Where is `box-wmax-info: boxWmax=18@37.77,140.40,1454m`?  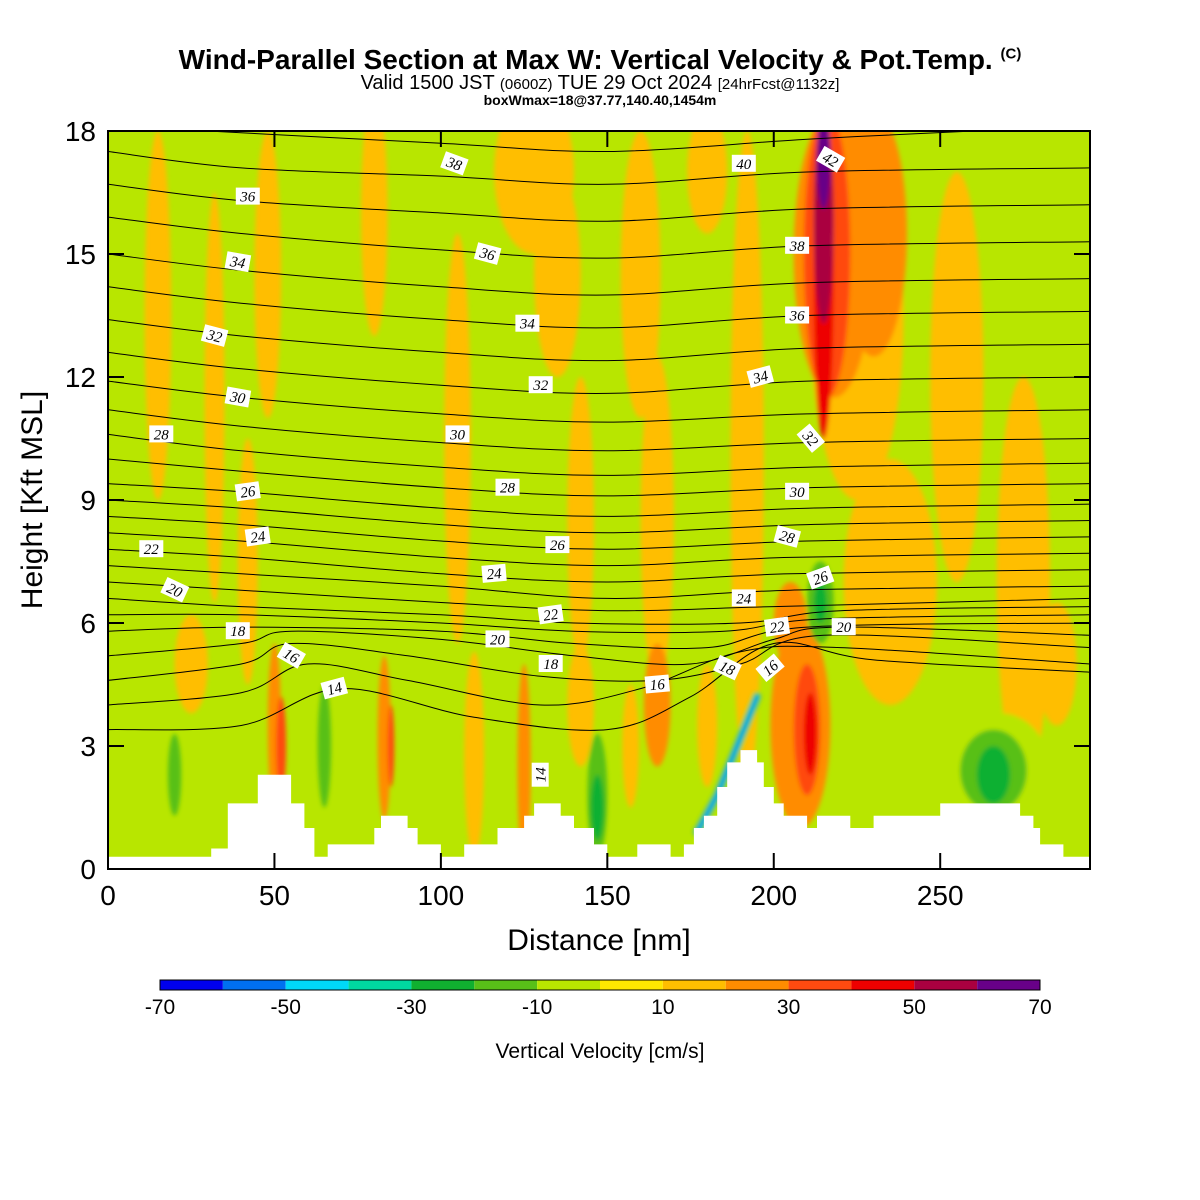 box-wmax-info: boxWmax=18@37.77,140.40,1454m is located at coordinates (600, 100).